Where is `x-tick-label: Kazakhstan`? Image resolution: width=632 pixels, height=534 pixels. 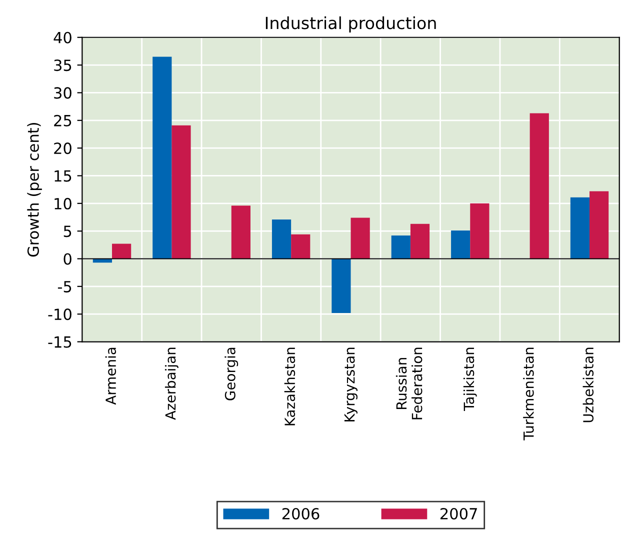 x-tick-label: Kazakhstan is located at coordinates (290, 387).